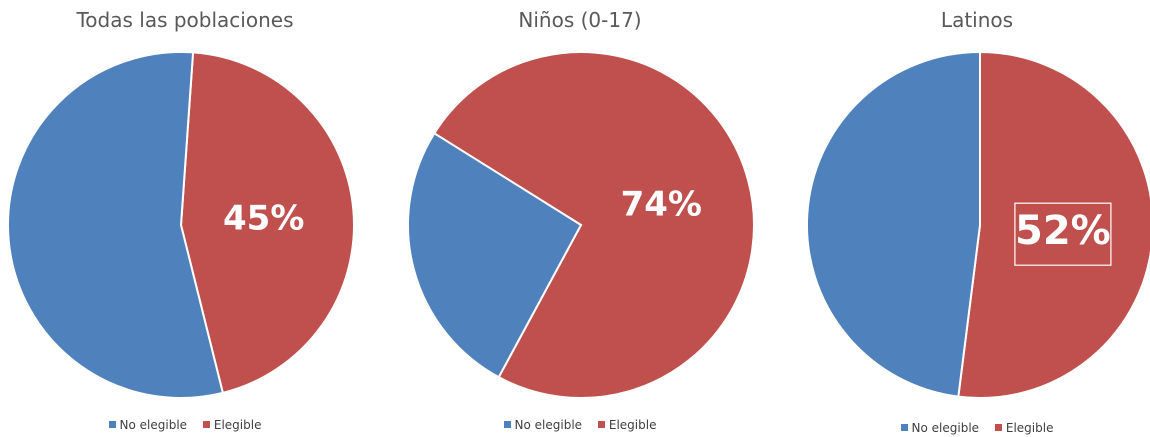  What do you see at coordinates (580, 20) in the screenshot?
I see `chart-title: Niños (0-17)` at bounding box center [580, 20].